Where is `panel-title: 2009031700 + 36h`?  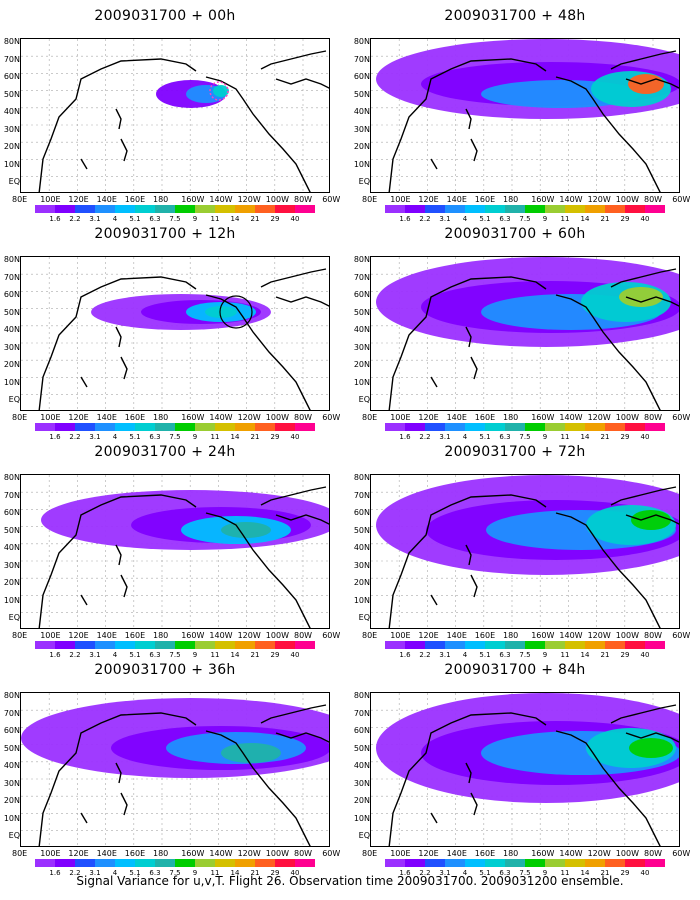
panel-title: 2009031700 + 36h is located at coordinates (165, 670).